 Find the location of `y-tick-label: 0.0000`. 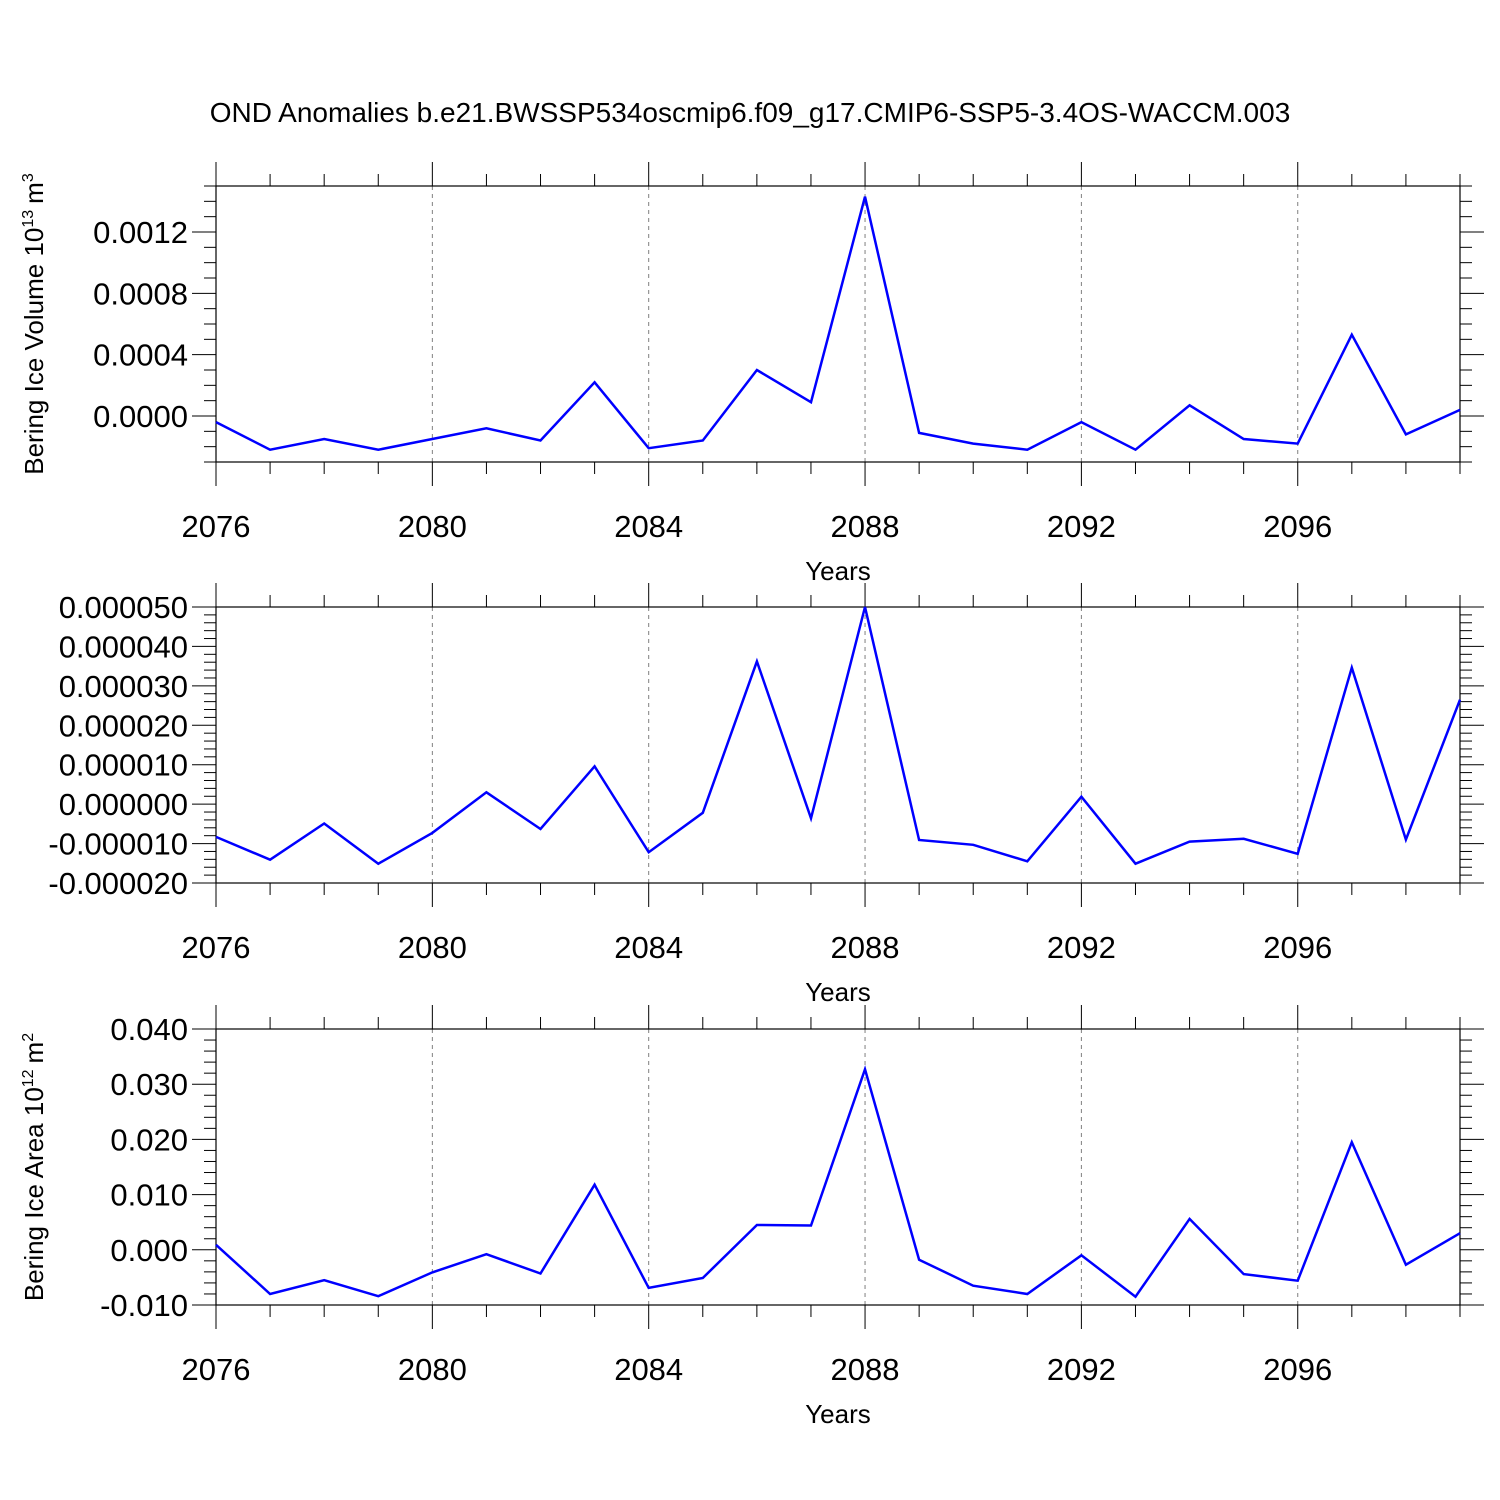

y-tick-label: 0.0000 is located at coordinates (140, 416).